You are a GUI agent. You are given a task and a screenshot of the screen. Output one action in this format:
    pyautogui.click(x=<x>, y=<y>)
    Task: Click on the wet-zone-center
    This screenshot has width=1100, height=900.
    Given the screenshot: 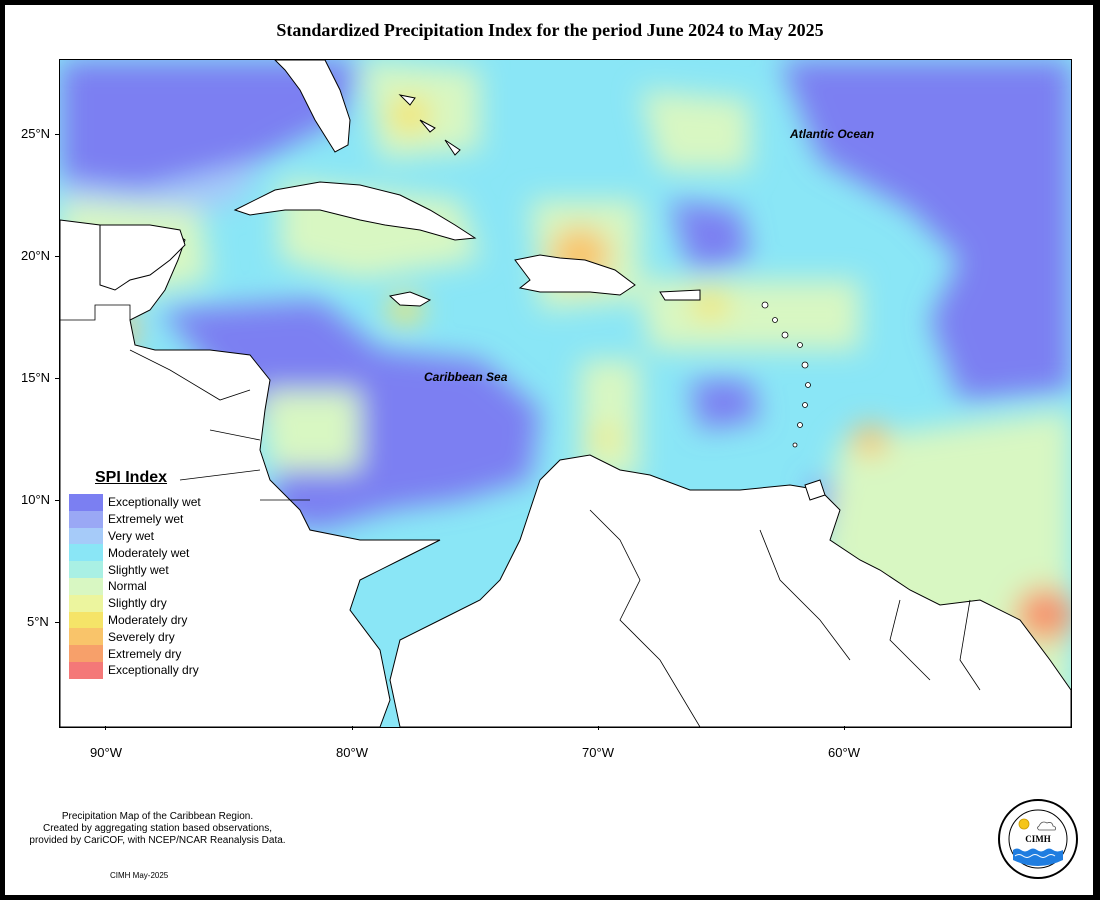 What is the action you would take?
    pyautogui.click(x=710, y=235)
    